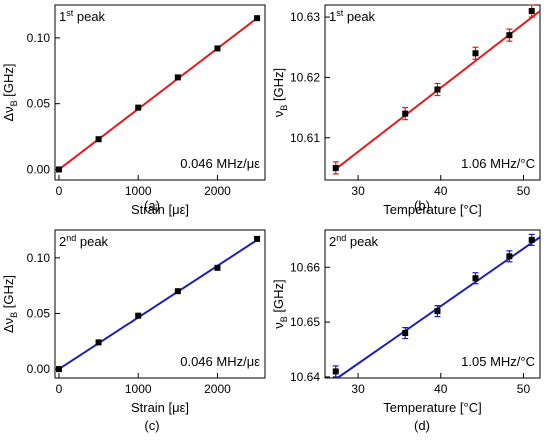 The image size is (550, 442). Describe the element at coordinates (305, 17) in the screenshot. I see `y-tick-label: 10.63` at that location.